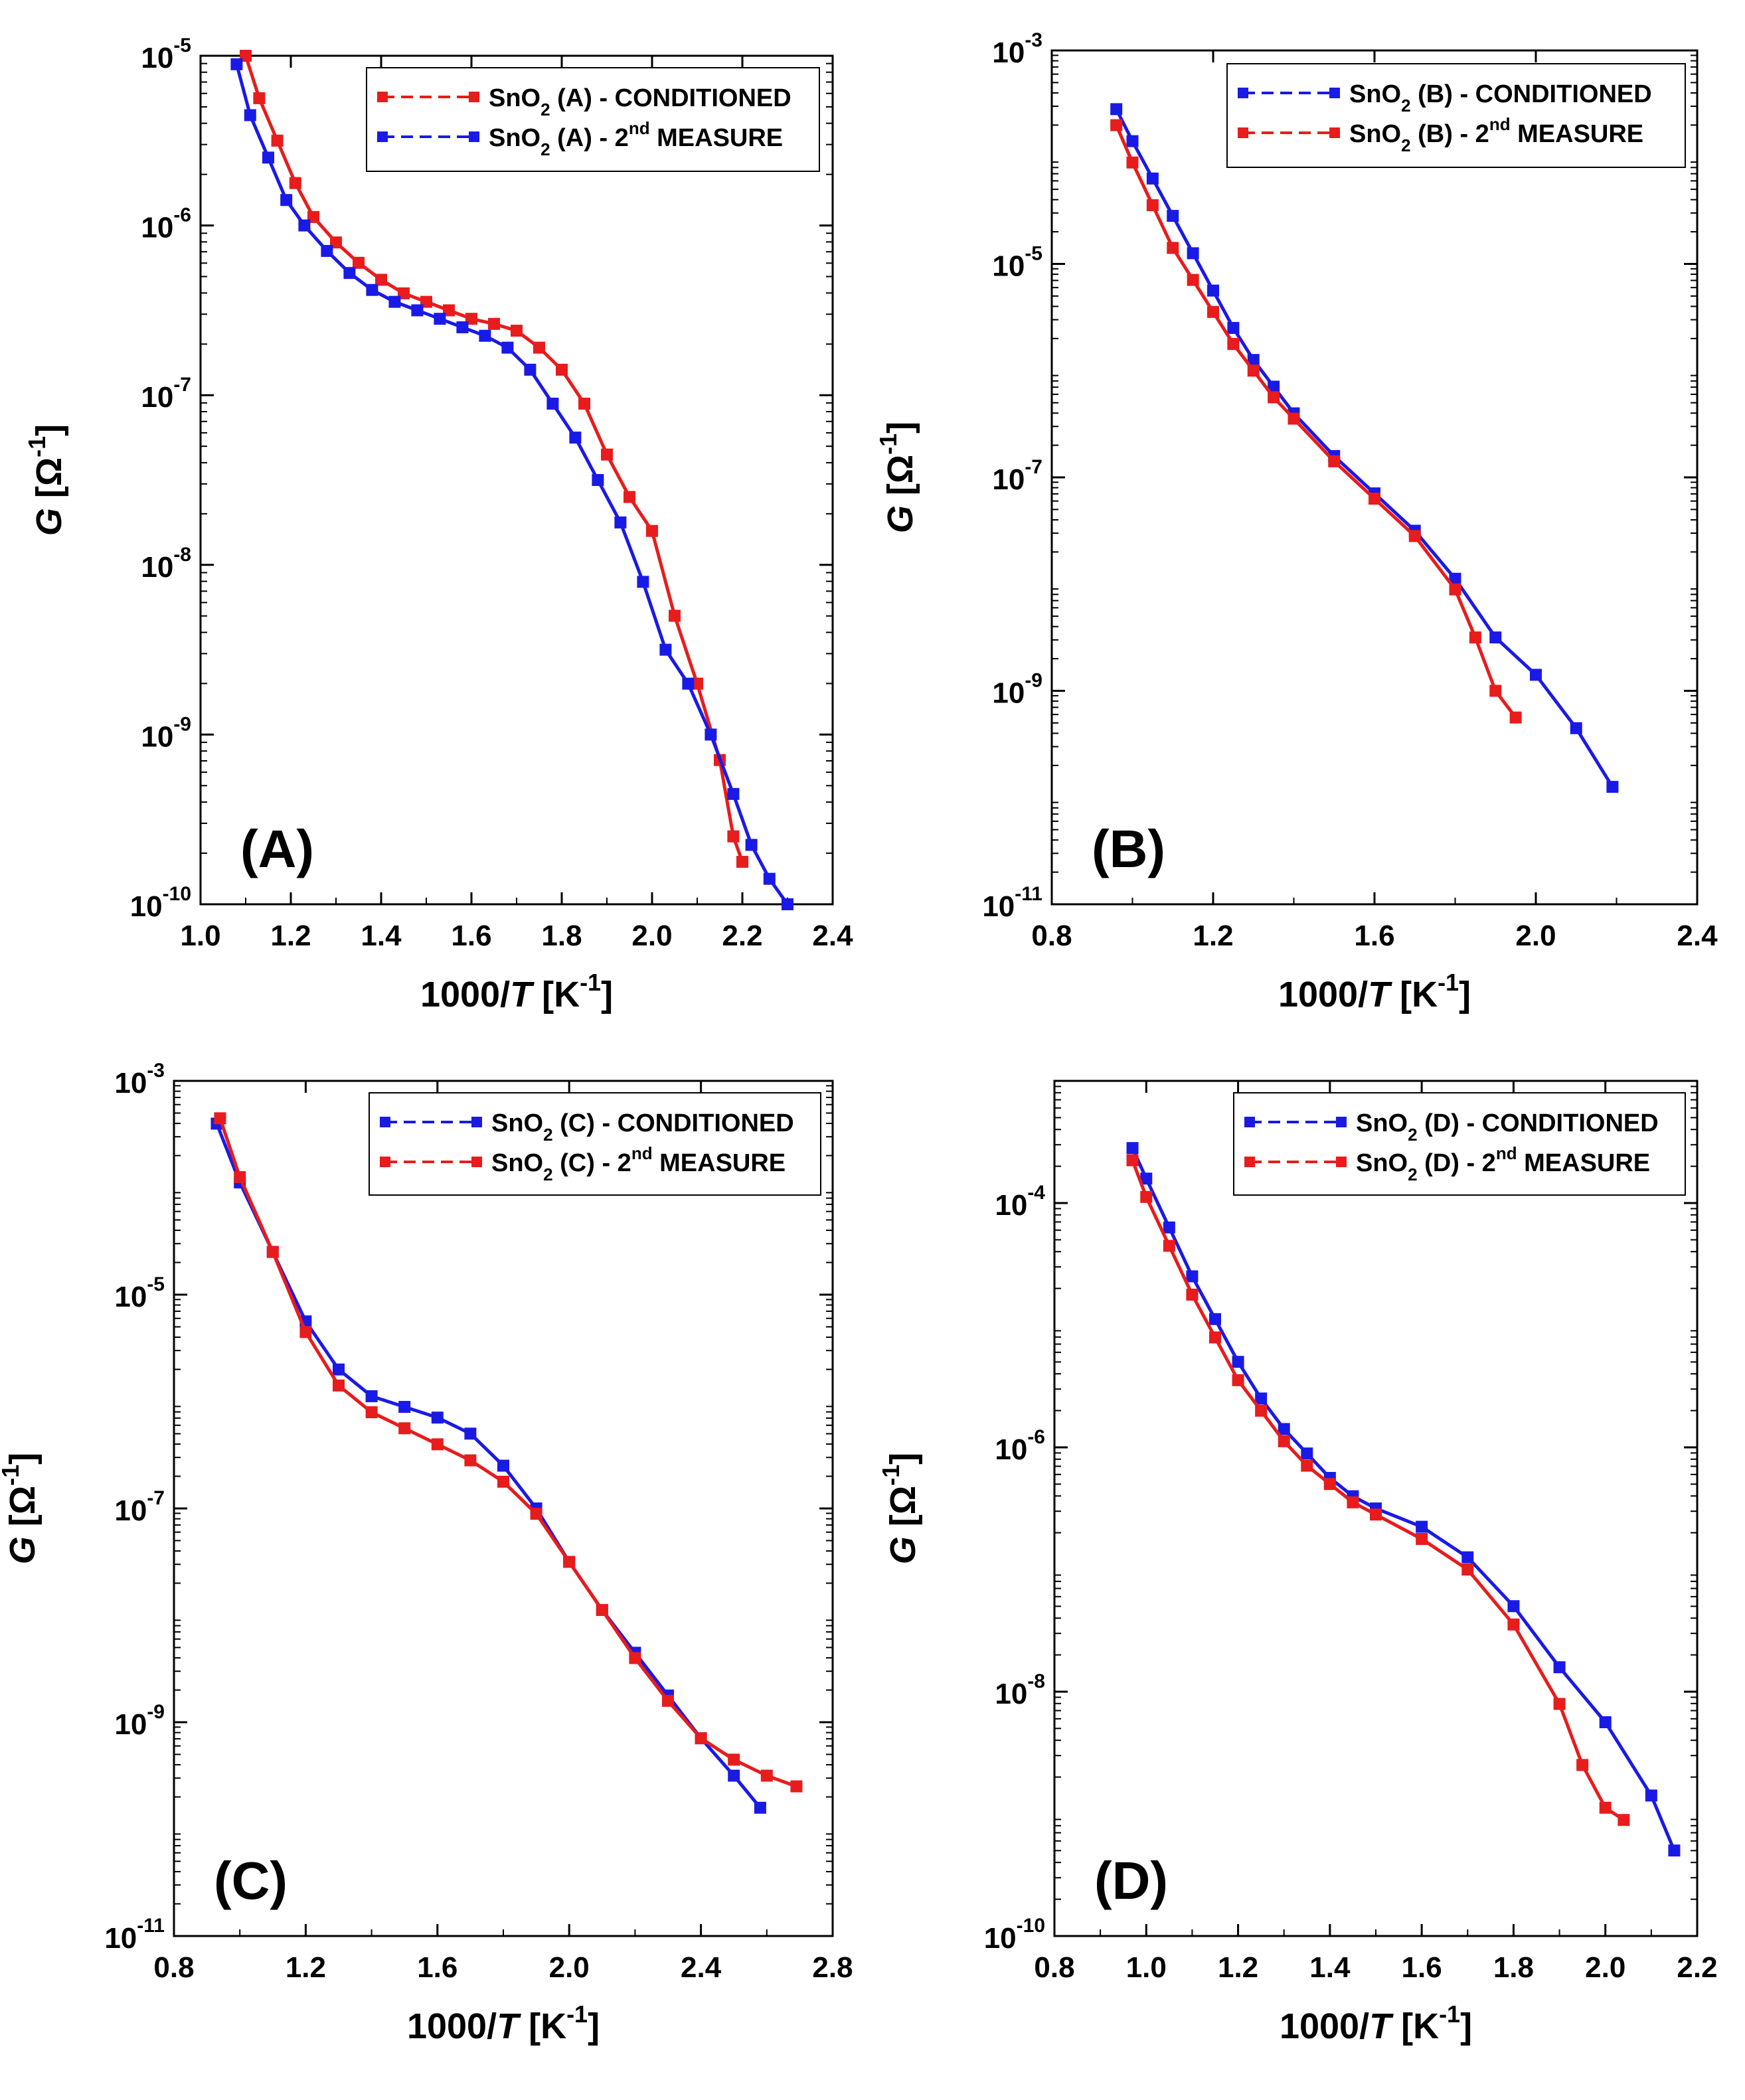 The height and width of the screenshot is (2100, 1745). Describe the element at coordinates (1017, 49) in the screenshot. I see `y-tick-label: 10⁻³` at that location.